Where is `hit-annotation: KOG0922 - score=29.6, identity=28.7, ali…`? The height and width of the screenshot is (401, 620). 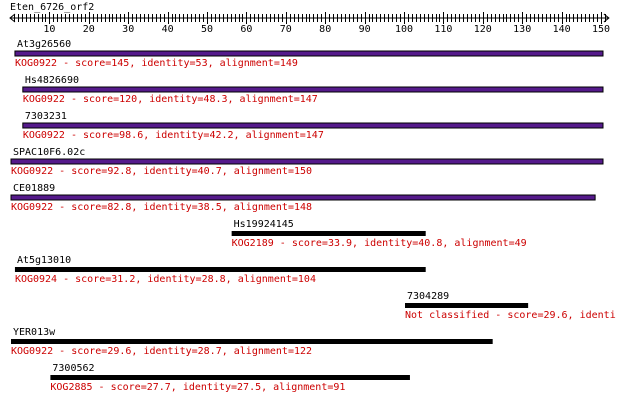
hit-annotation: KOG0922 - score=29.6, identity=28.7, ali… is located at coordinates (161, 351).